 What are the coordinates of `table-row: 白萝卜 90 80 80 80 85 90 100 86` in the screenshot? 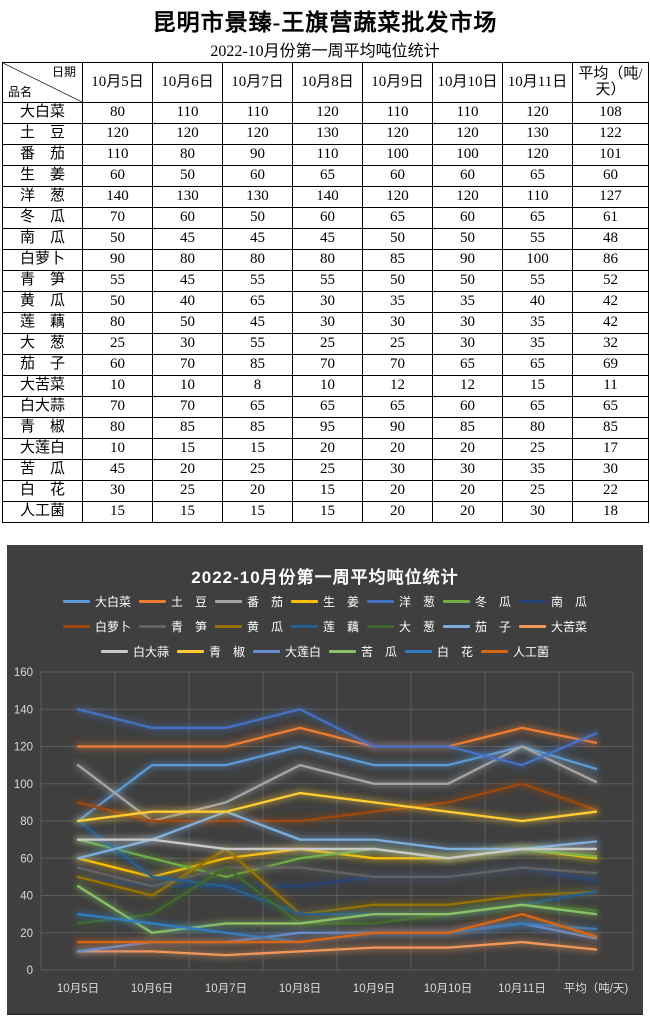 It's located at (325, 260).